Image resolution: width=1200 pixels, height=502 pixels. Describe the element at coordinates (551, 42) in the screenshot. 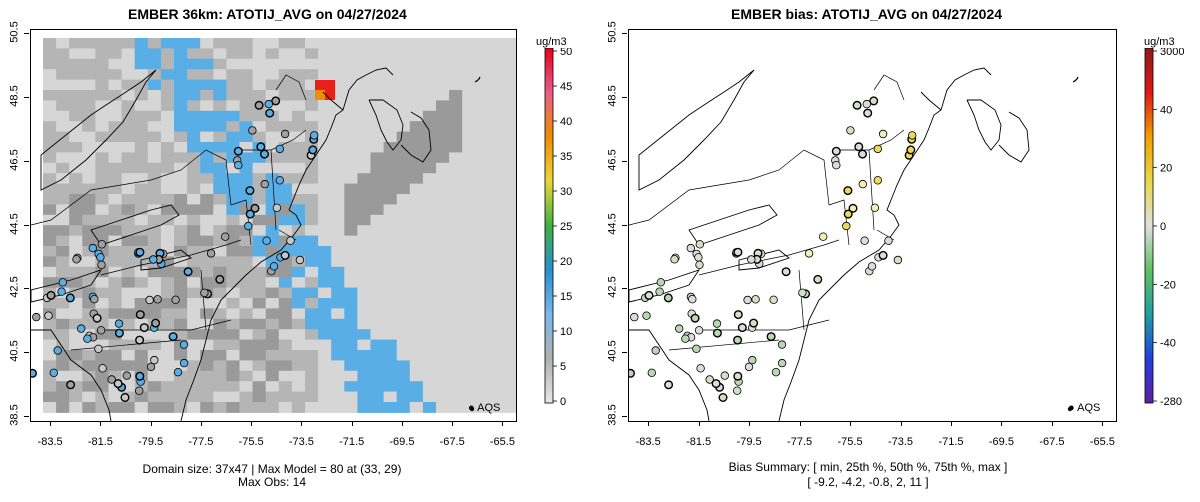

I see `left-colorbar-unit: ug/m3` at that location.